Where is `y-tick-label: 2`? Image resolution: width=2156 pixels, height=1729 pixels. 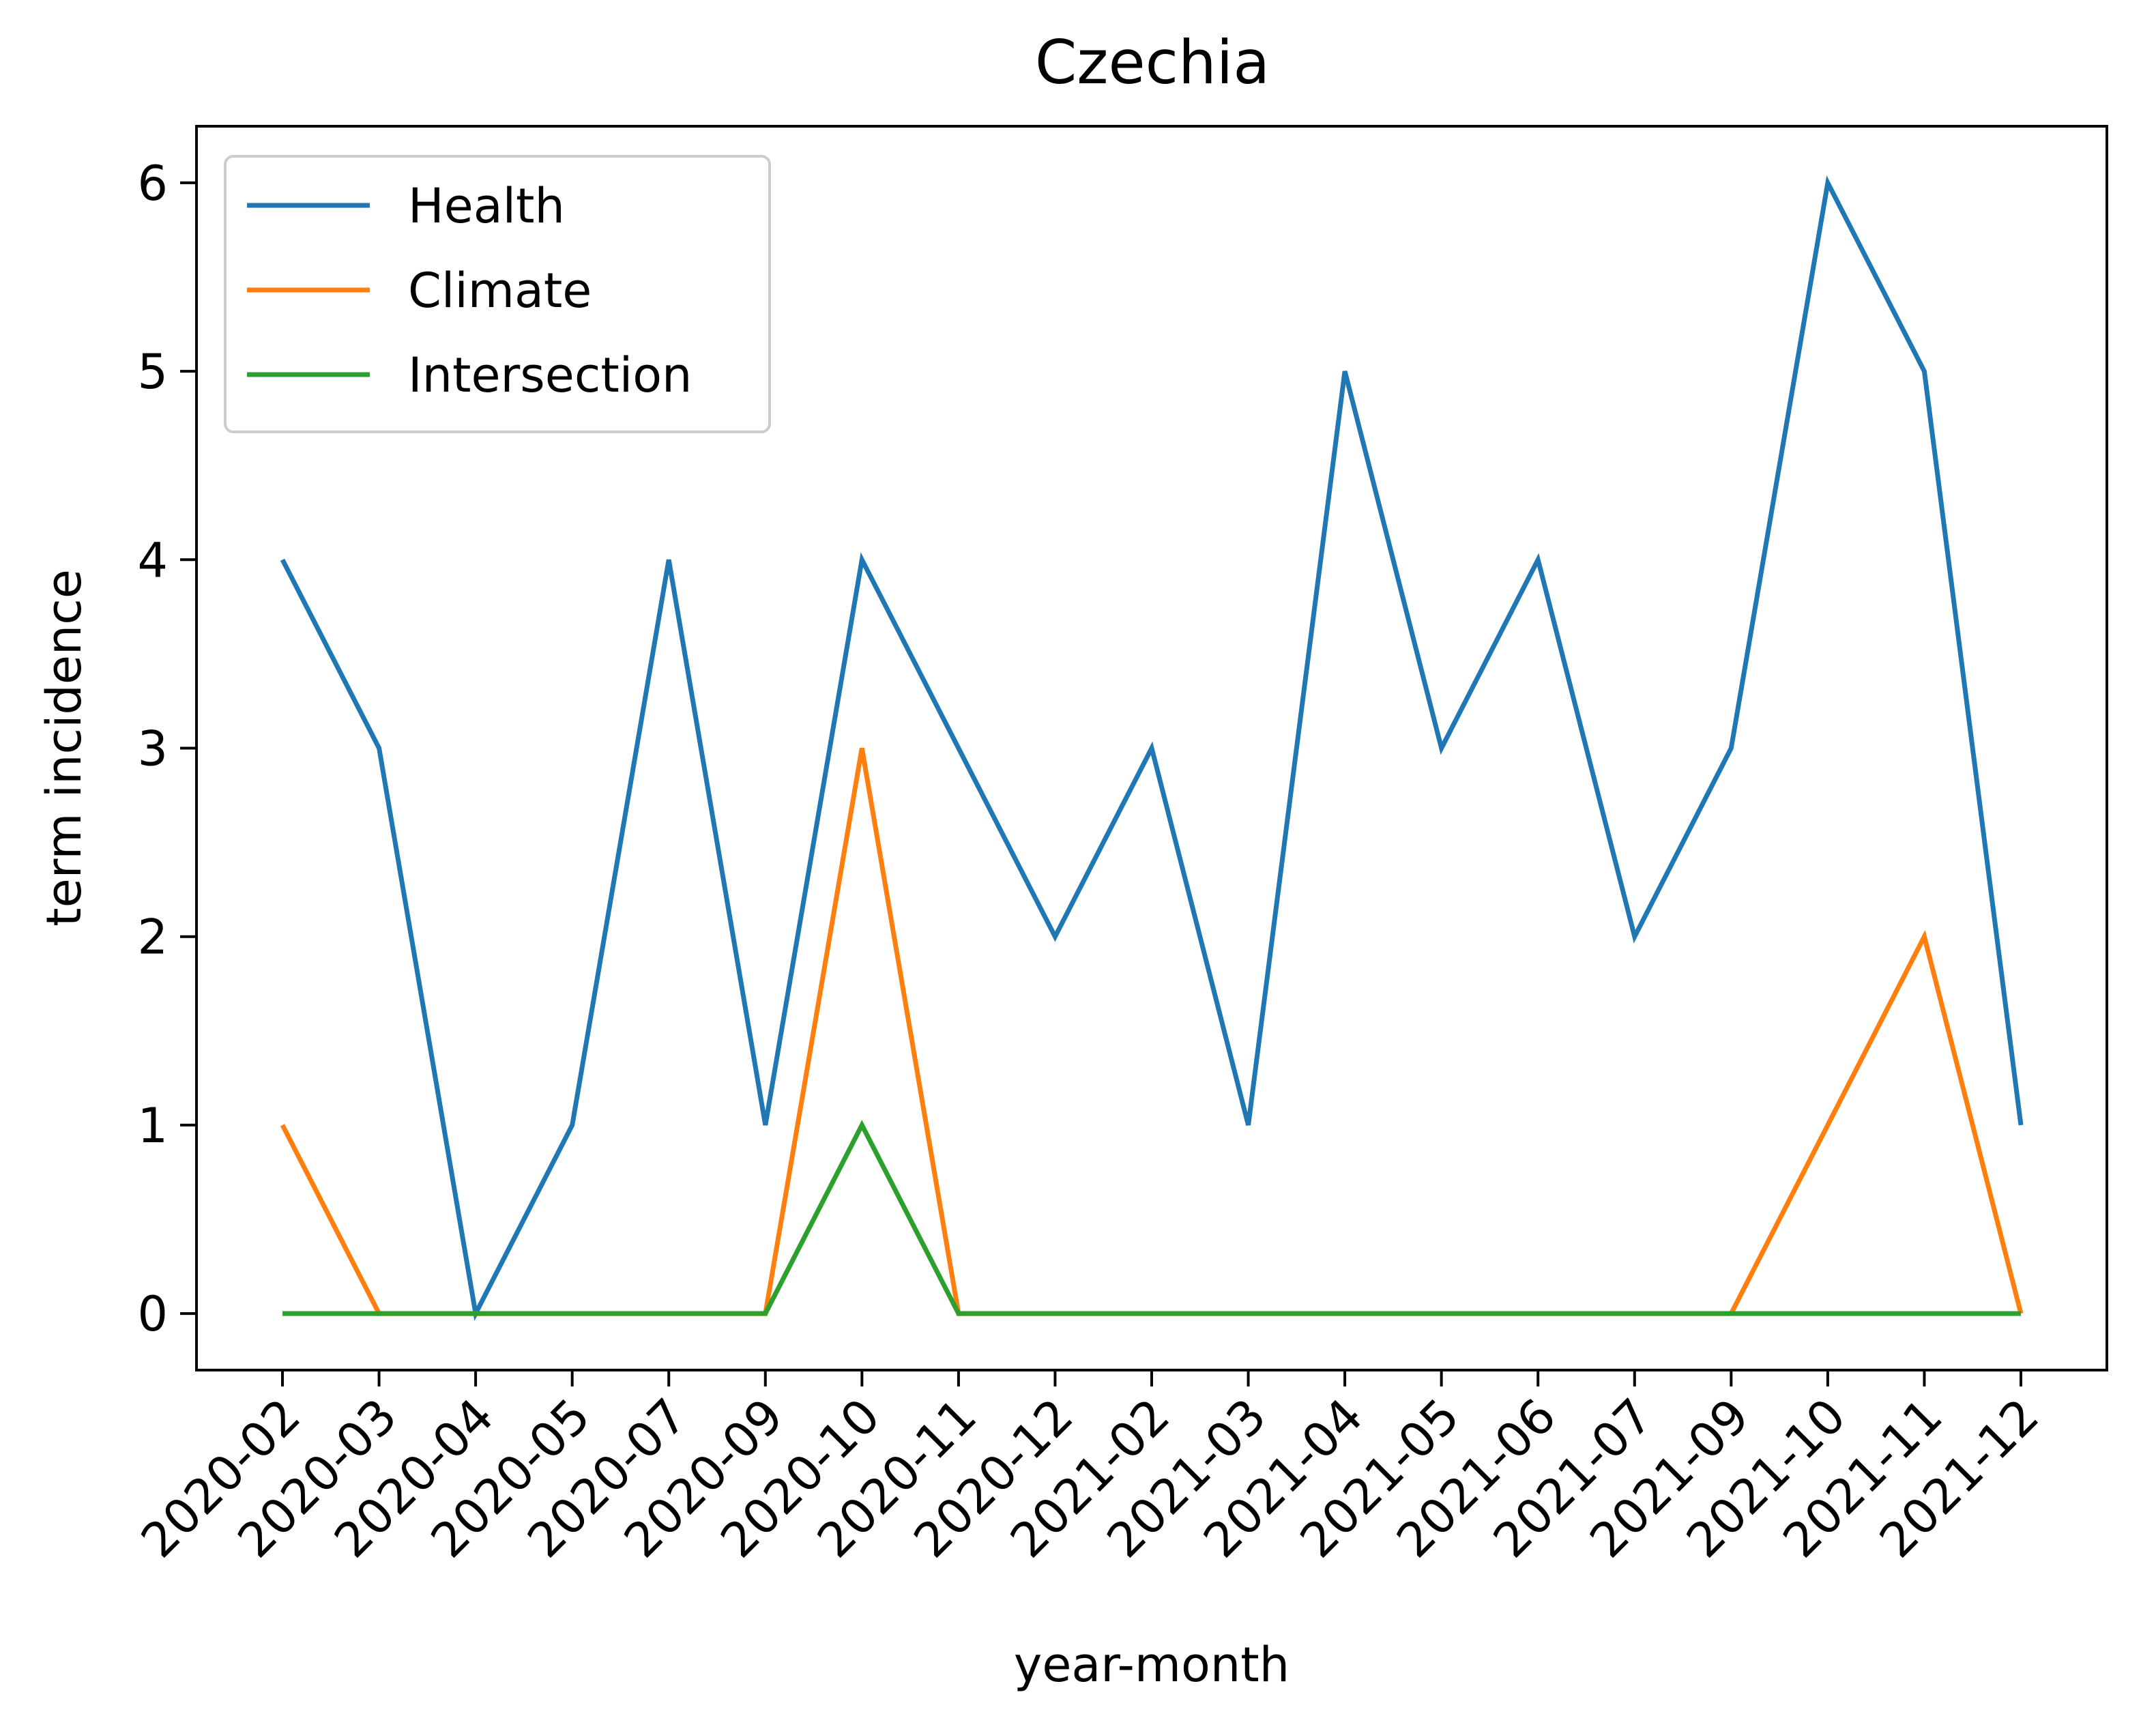 y-tick-label: 2 is located at coordinates (152, 937).